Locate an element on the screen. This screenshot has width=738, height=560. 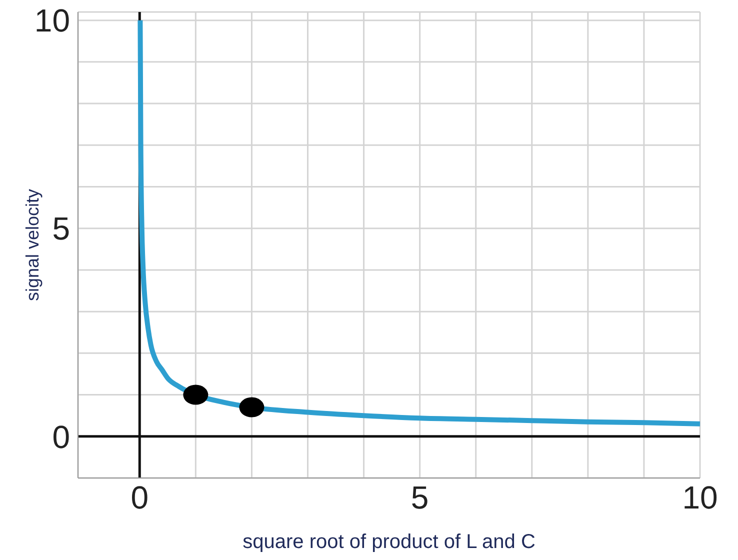
y-tick-label: 5 is located at coordinates (61, 228).